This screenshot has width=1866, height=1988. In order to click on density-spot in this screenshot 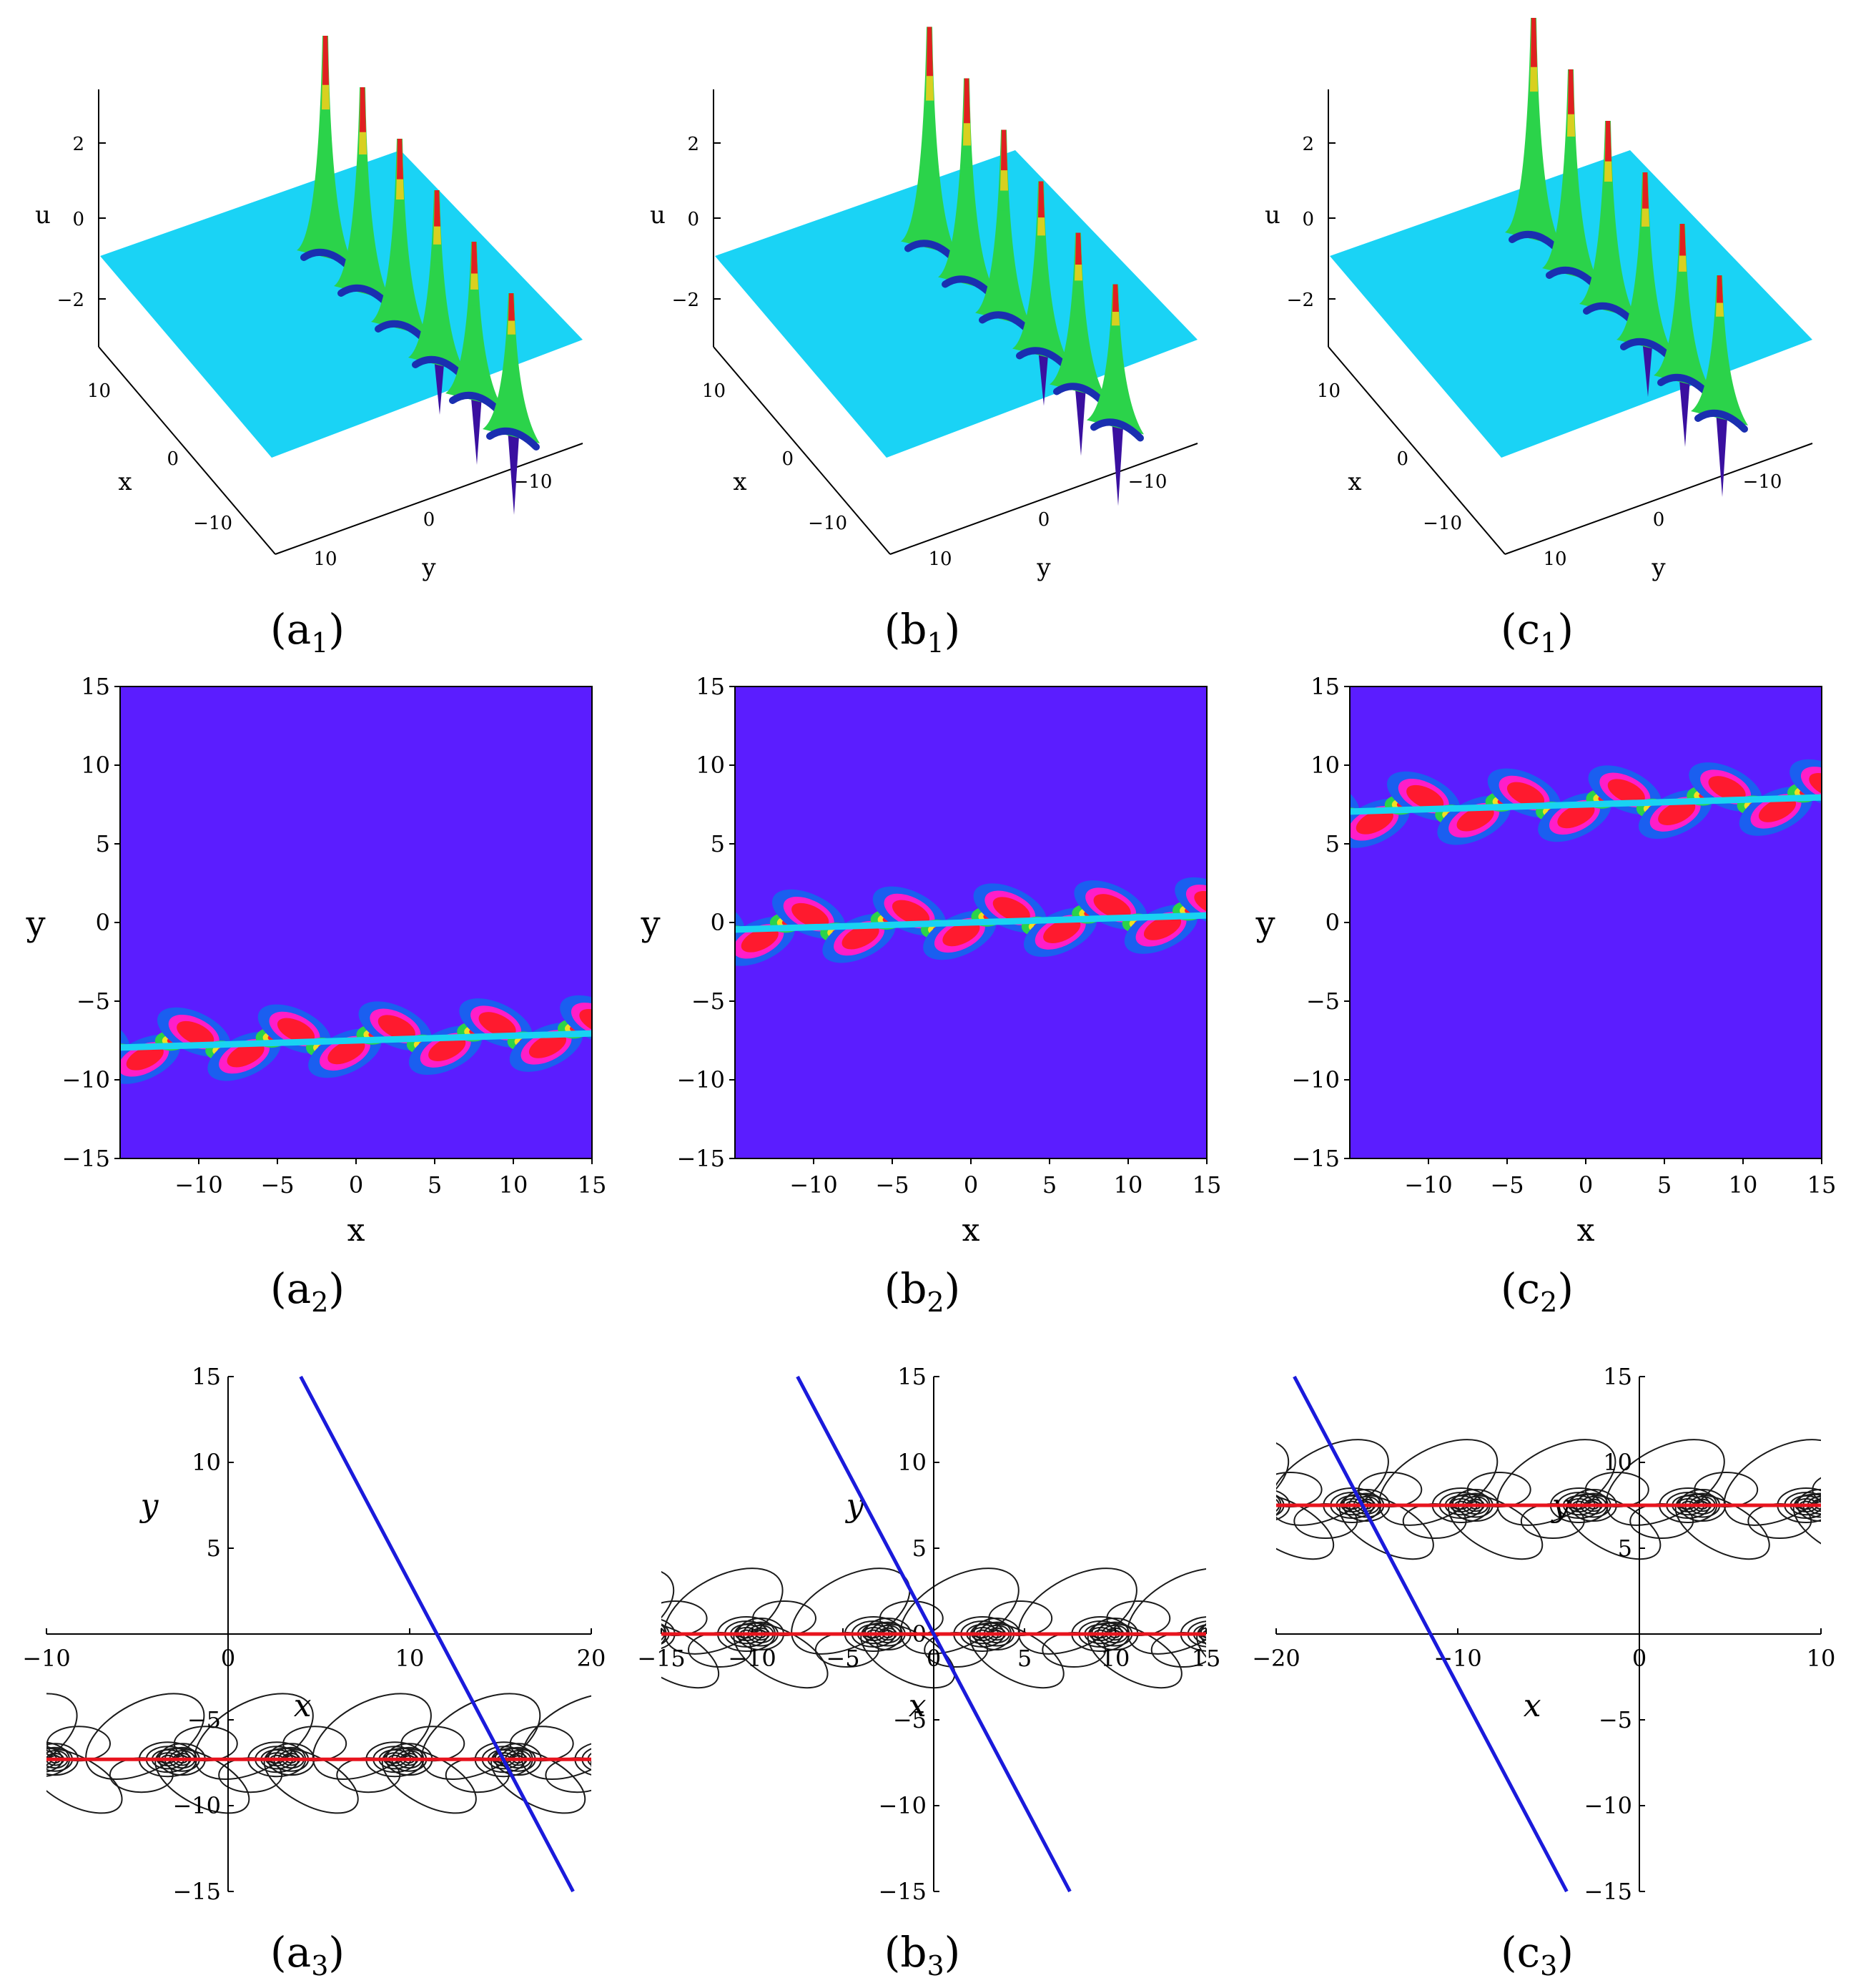, I will do `click(1851, 802)`.